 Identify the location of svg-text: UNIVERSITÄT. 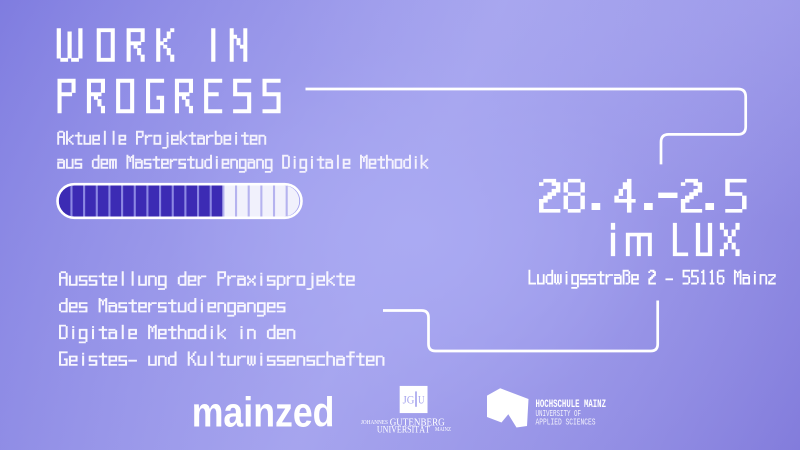
(403, 430).